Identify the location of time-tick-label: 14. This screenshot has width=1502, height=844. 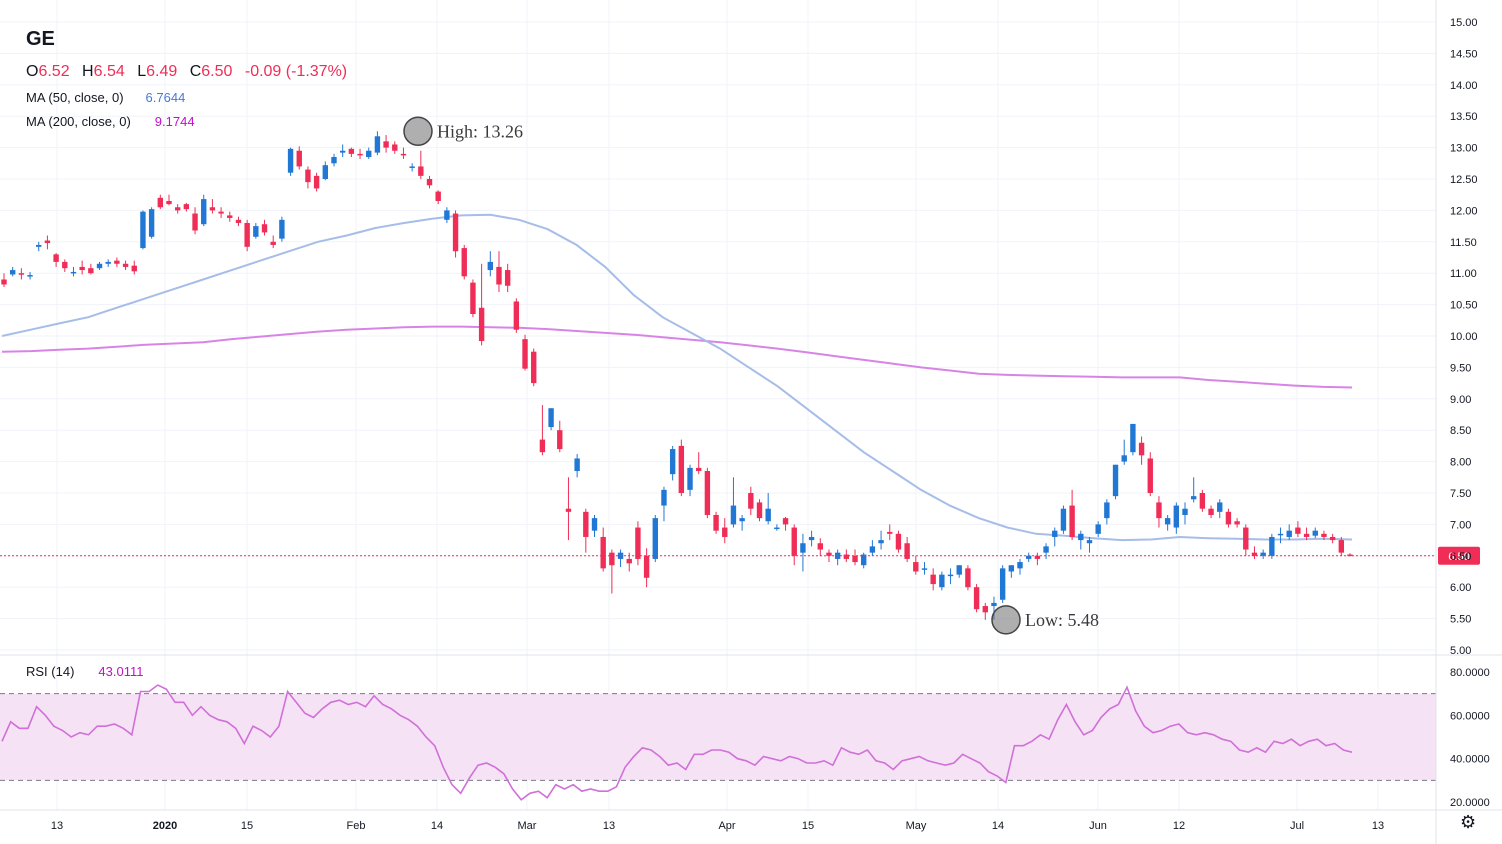
(437, 826).